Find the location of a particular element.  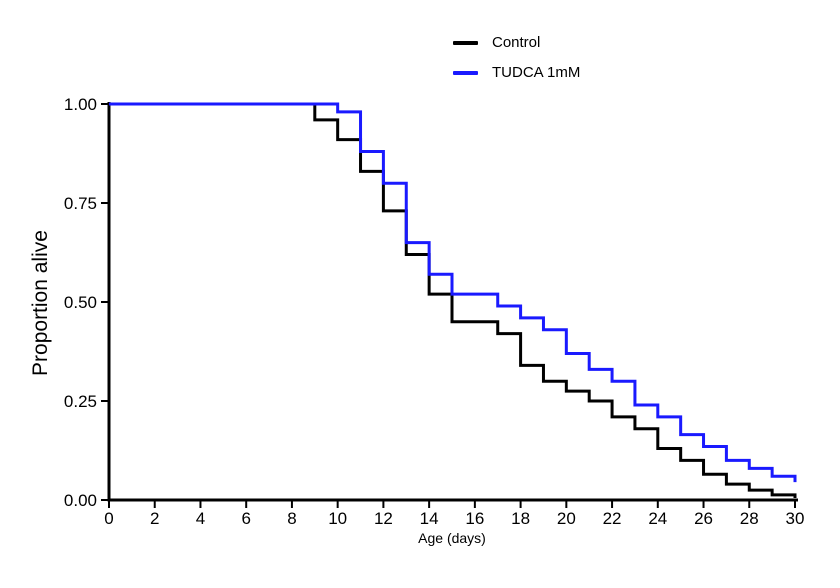

legend-label-control: Control is located at coordinates (516, 42).